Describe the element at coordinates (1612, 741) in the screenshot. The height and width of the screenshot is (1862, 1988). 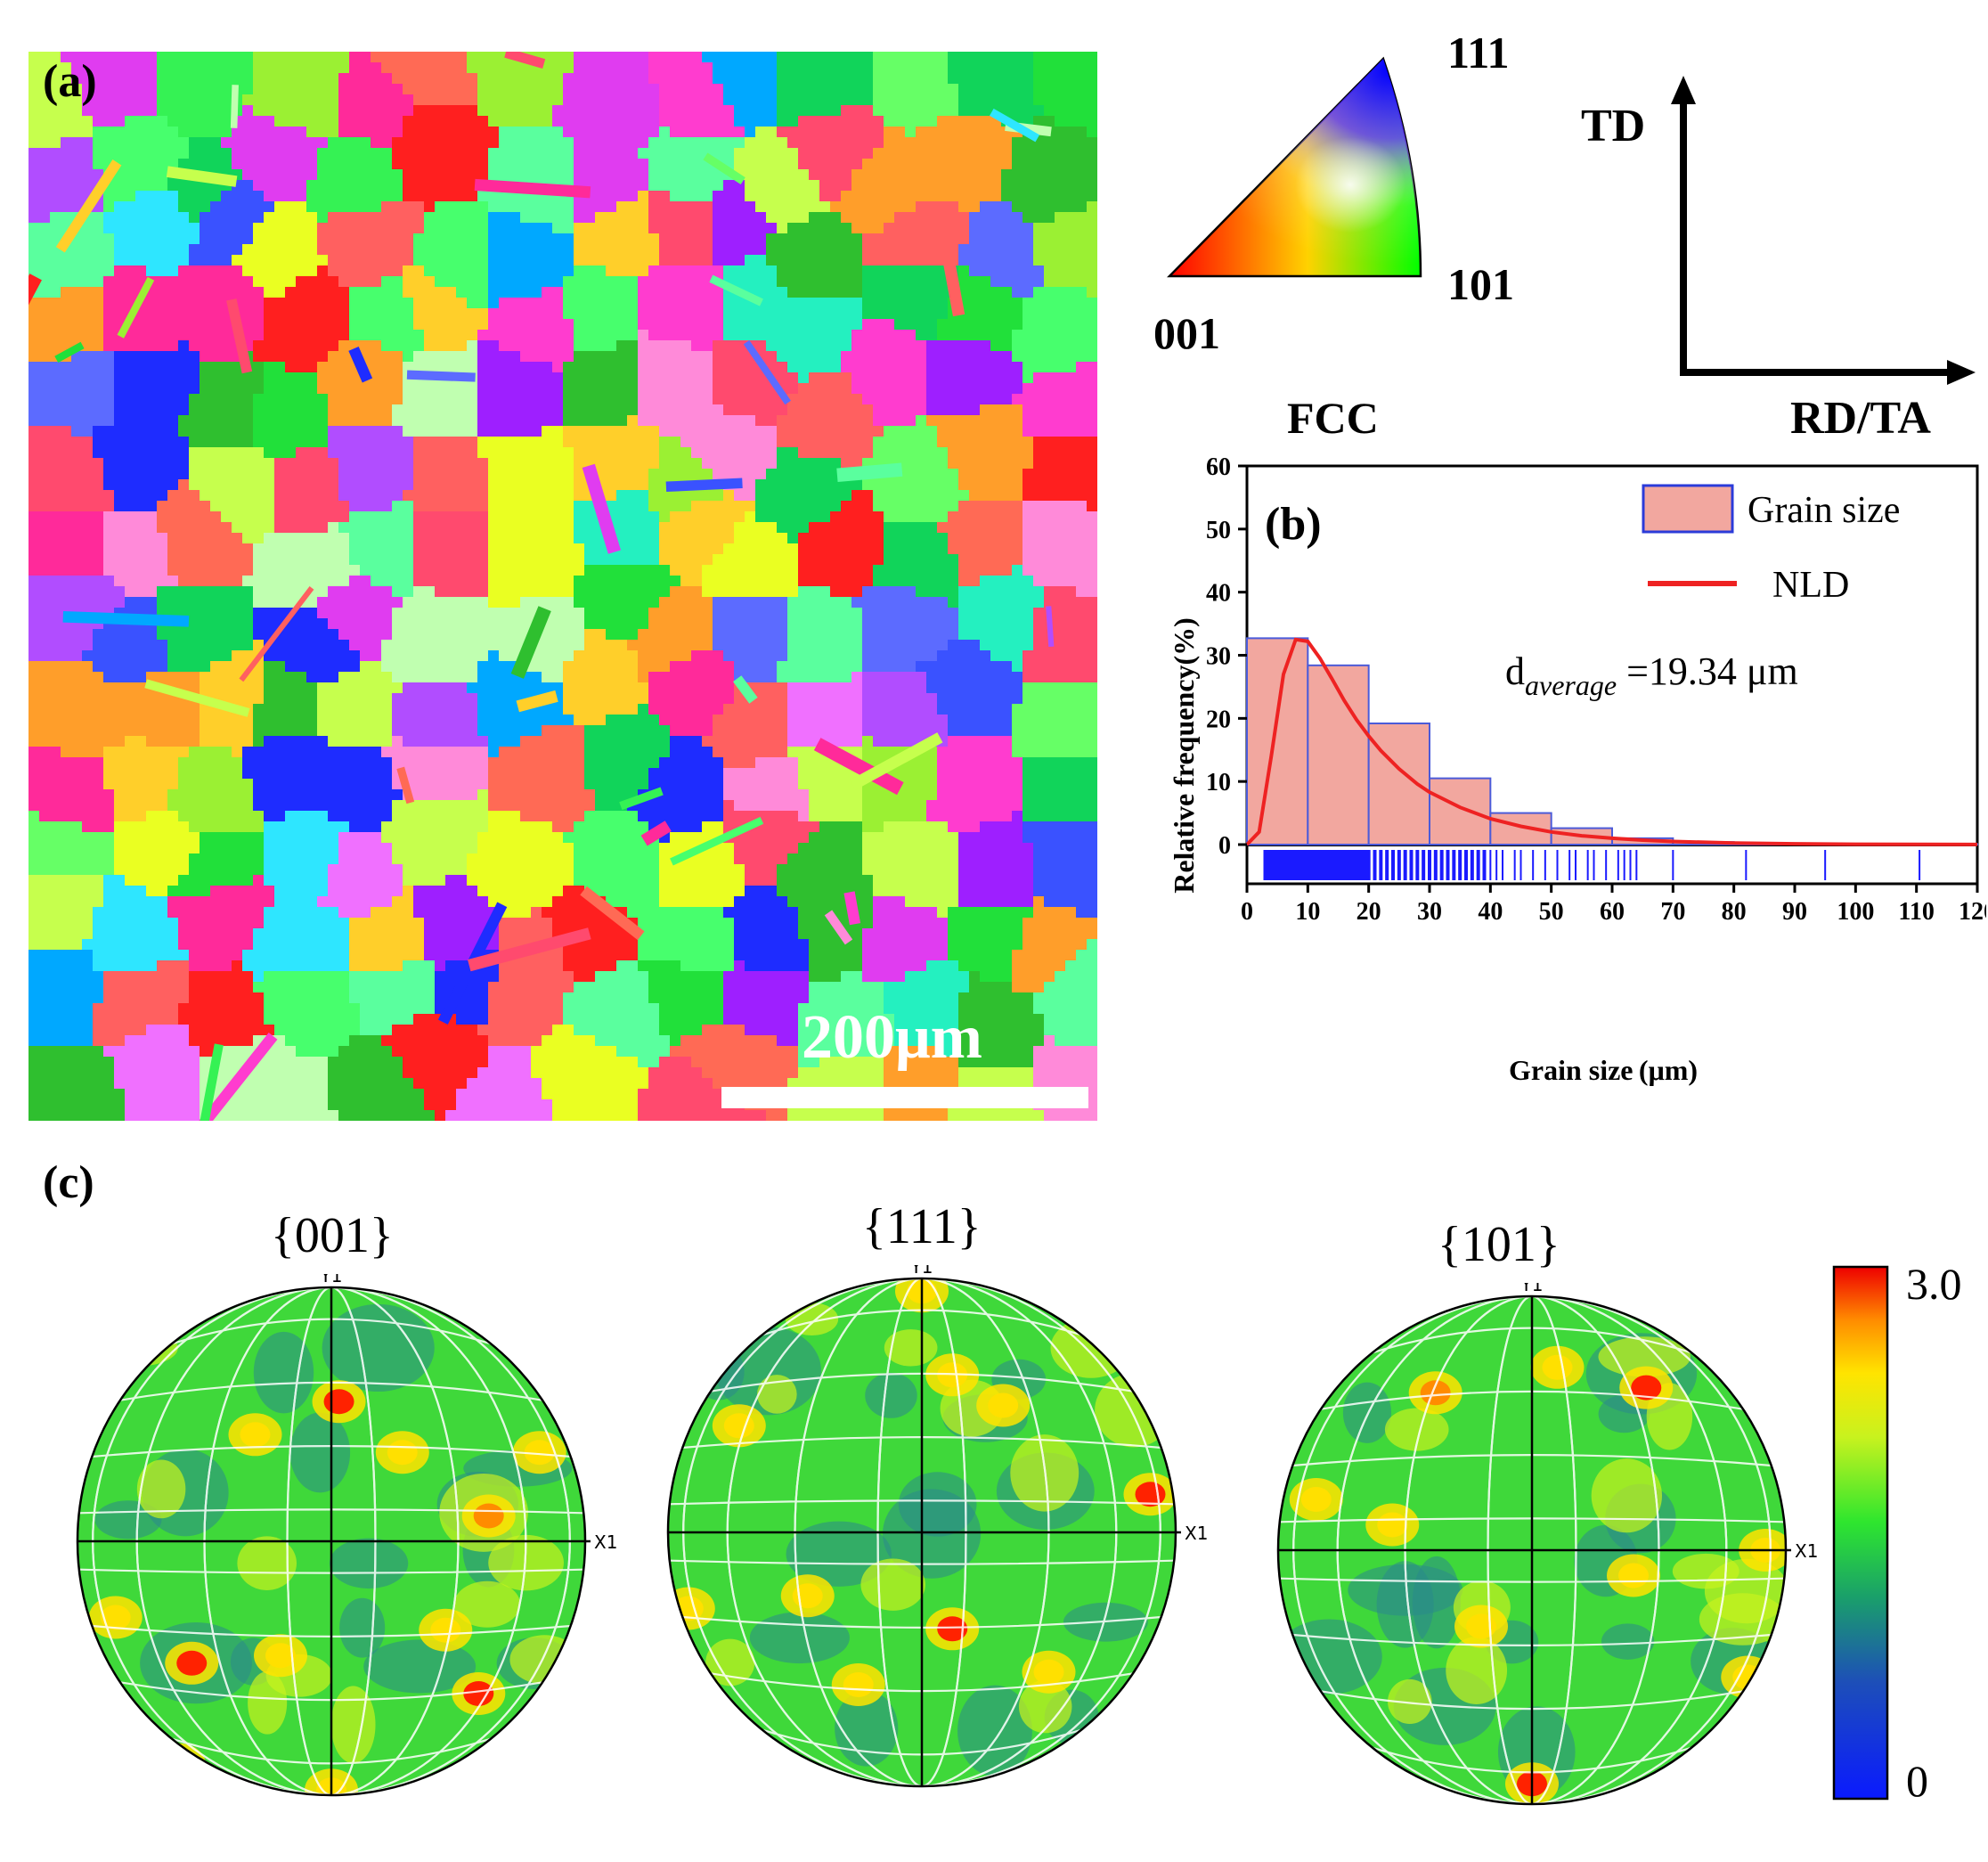
I see `nld-fit-curve` at that location.